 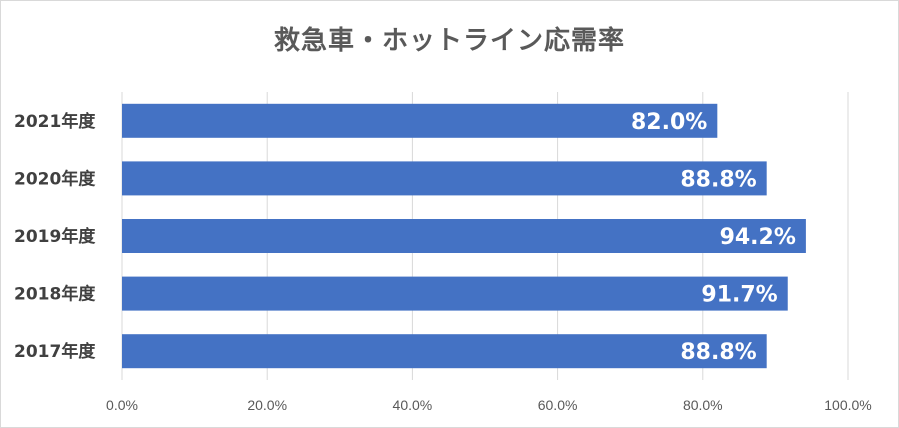 What do you see at coordinates (55, 121) in the screenshot?
I see `category-label-0: 2021年度` at bounding box center [55, 121].